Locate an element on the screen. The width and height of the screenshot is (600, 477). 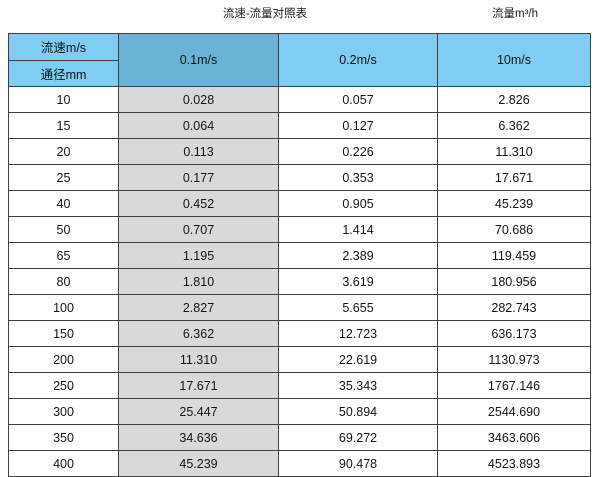
cell-flow-1: 0.113 is located at coordinates (198, 151).